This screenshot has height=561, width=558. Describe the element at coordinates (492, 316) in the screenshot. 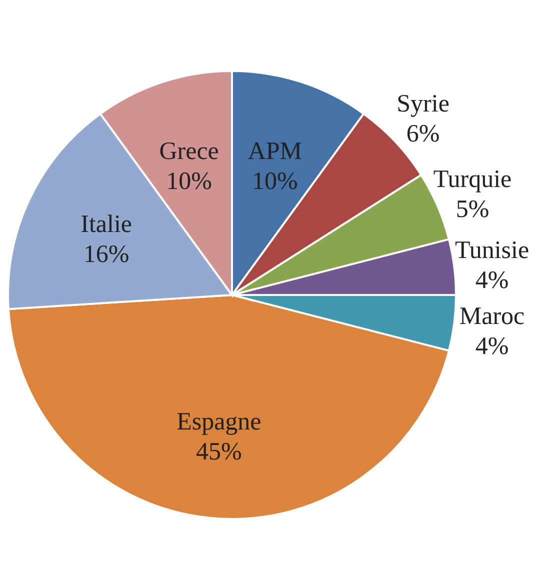

I see `slice-label: Maroc` at that location.